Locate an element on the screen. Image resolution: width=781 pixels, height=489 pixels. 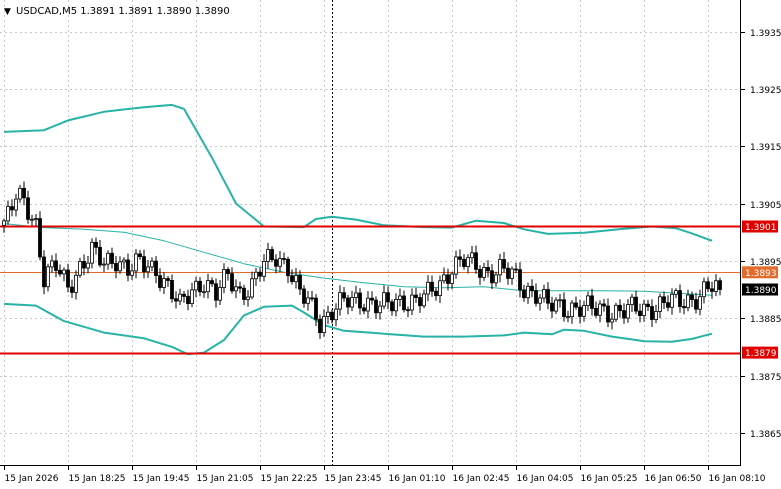
y-tick-label: 1.3925 is located at coordinates (765, 91).